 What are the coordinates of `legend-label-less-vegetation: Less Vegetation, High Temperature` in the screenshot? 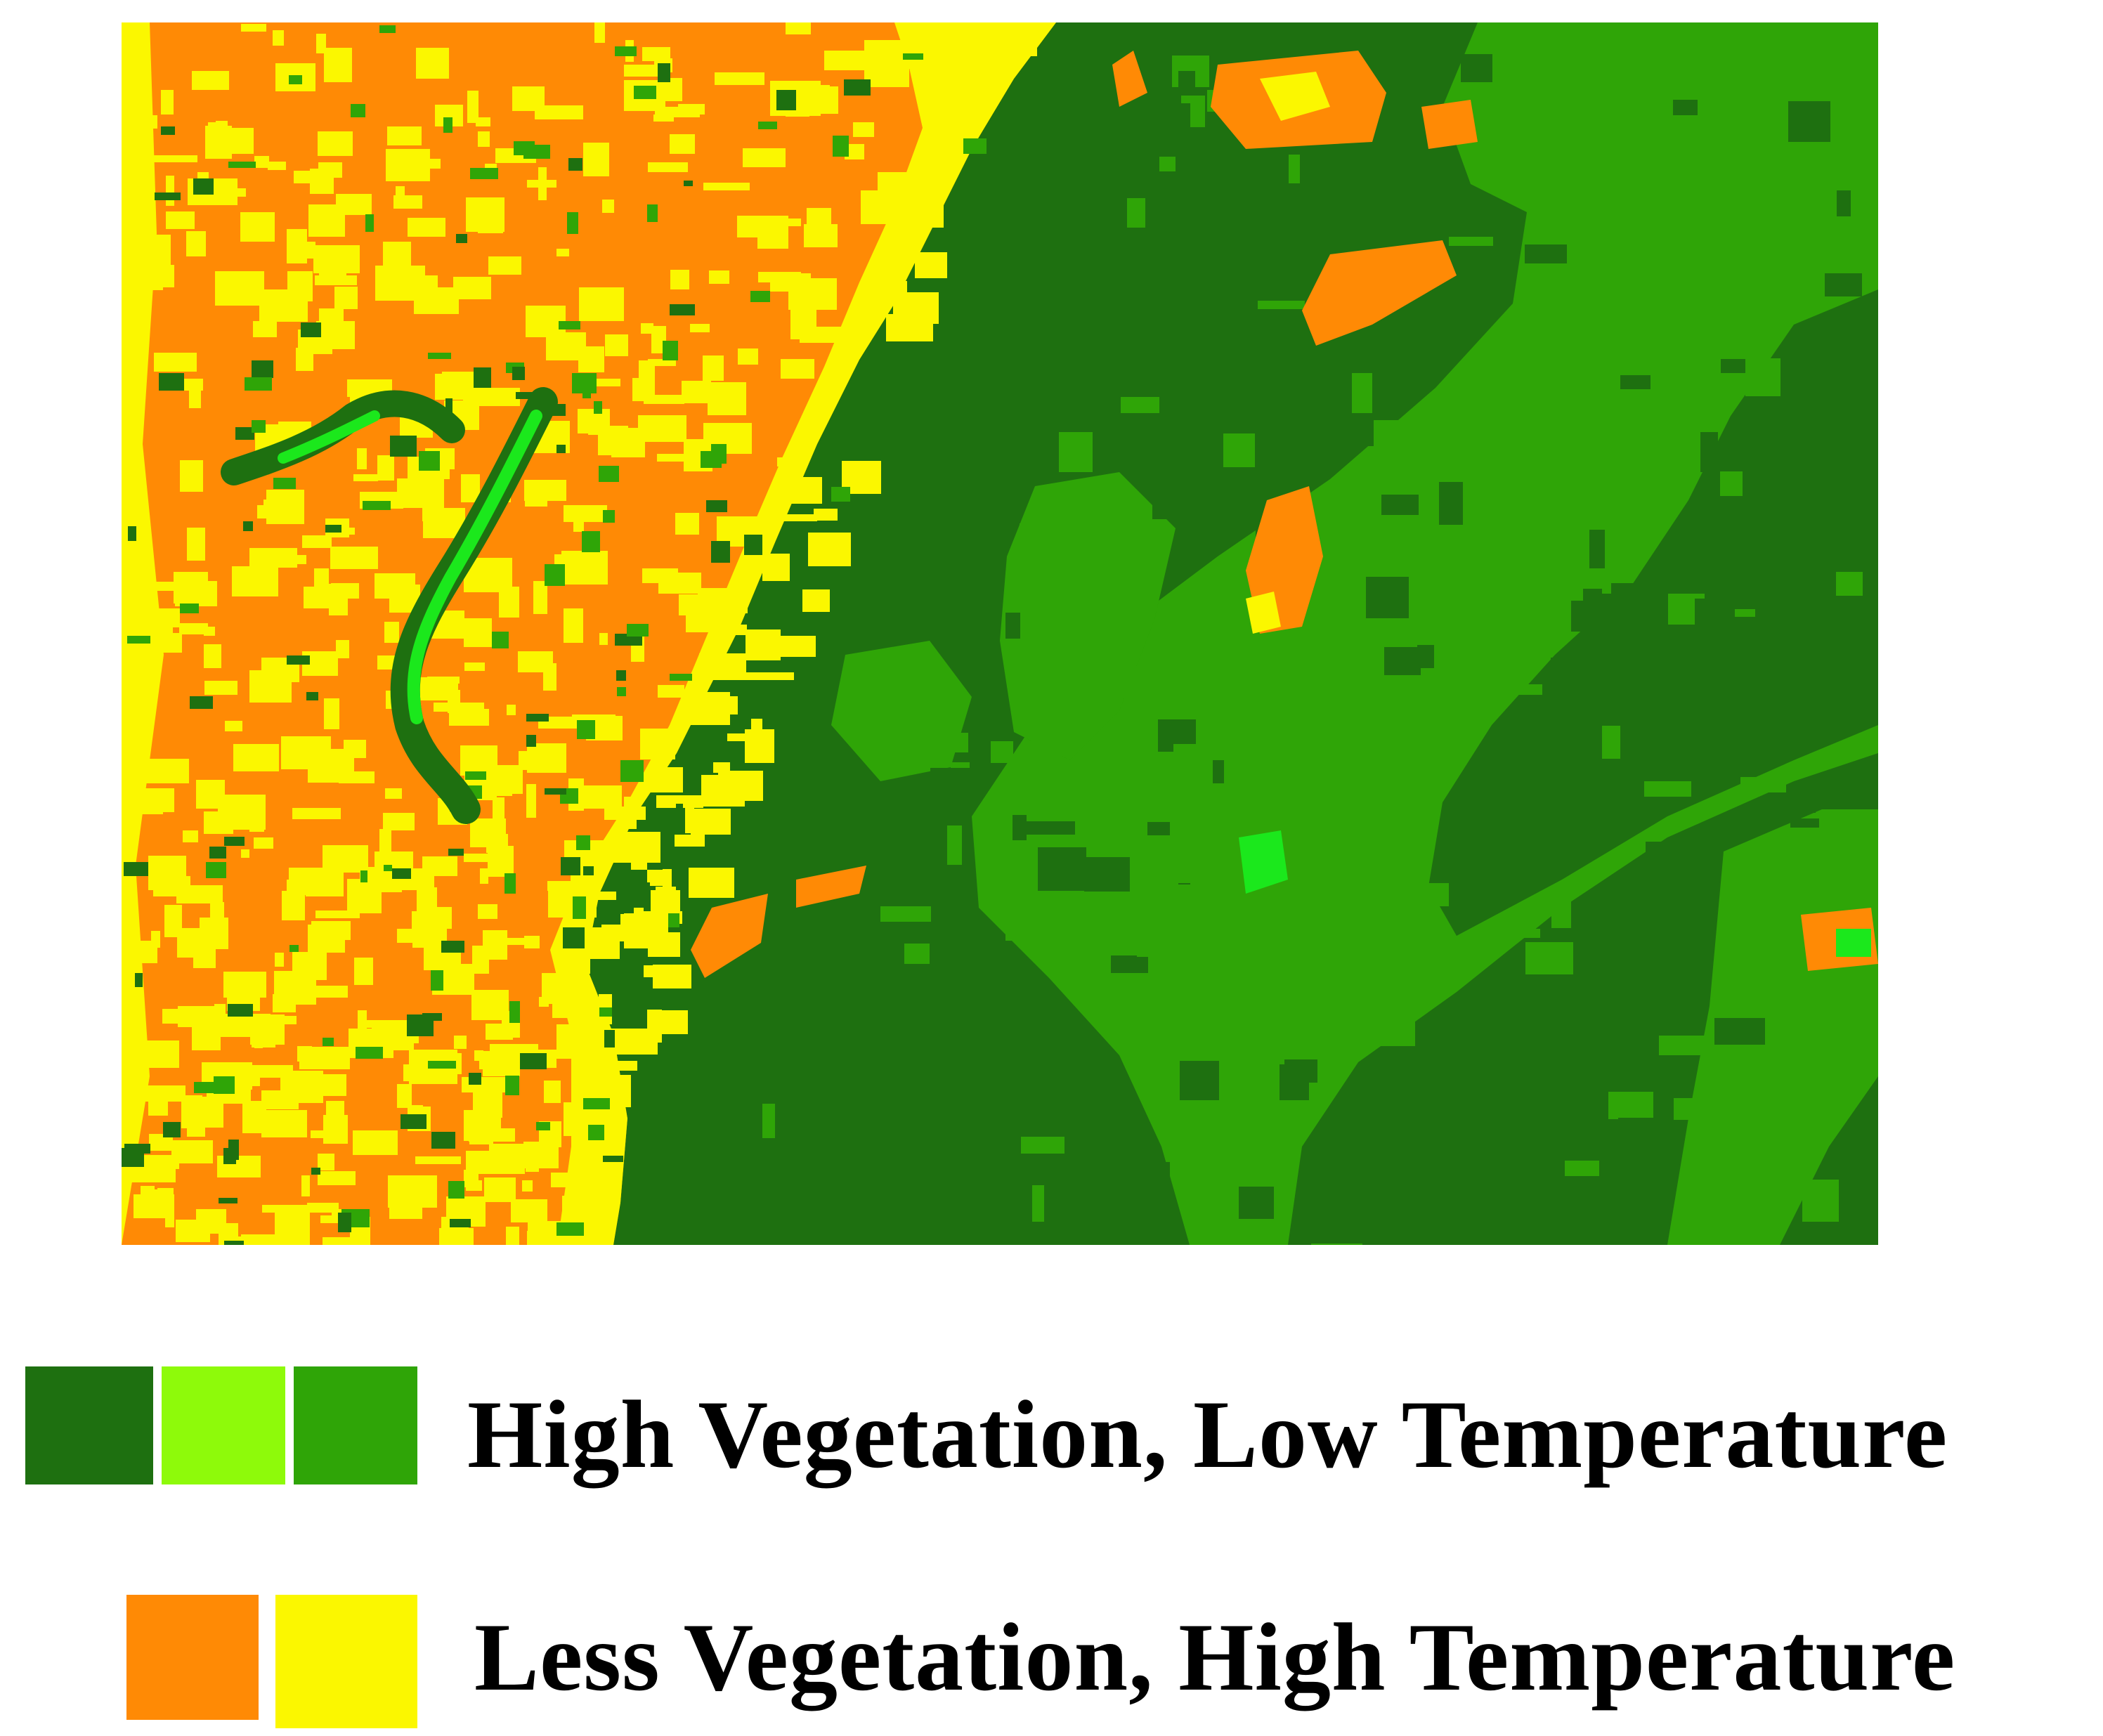 It's located at (1215, 1657).